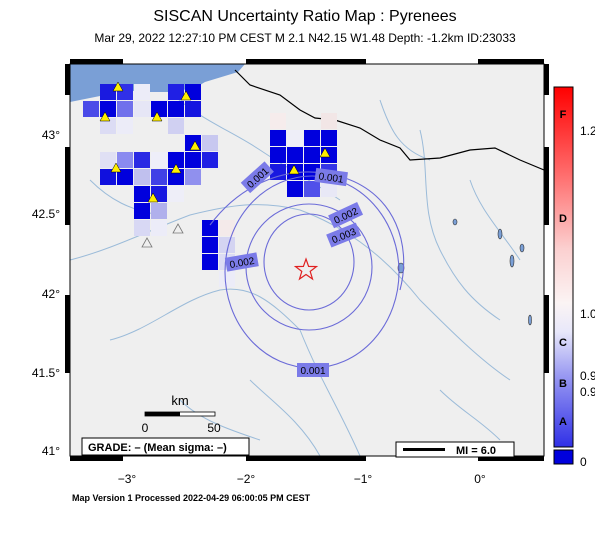  I want to click on colorbar-grade-label: D, so click(563, 219).